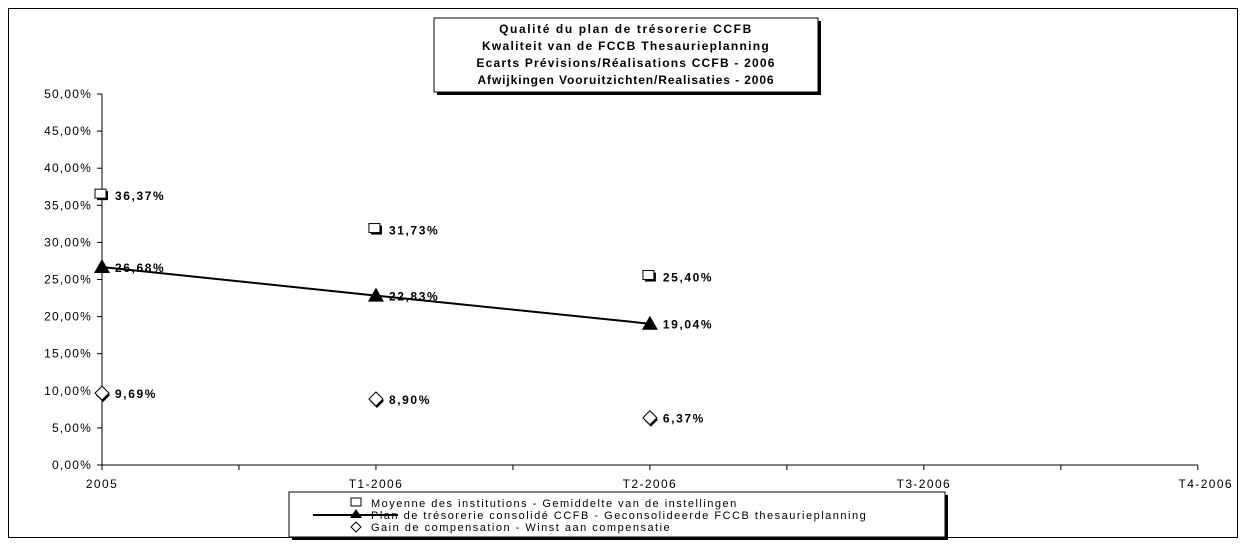  What do you see at coordinates (68, 391) in the screenshot?
I see `y-tick-label: 10,00%` at bounding box center [68, 391].